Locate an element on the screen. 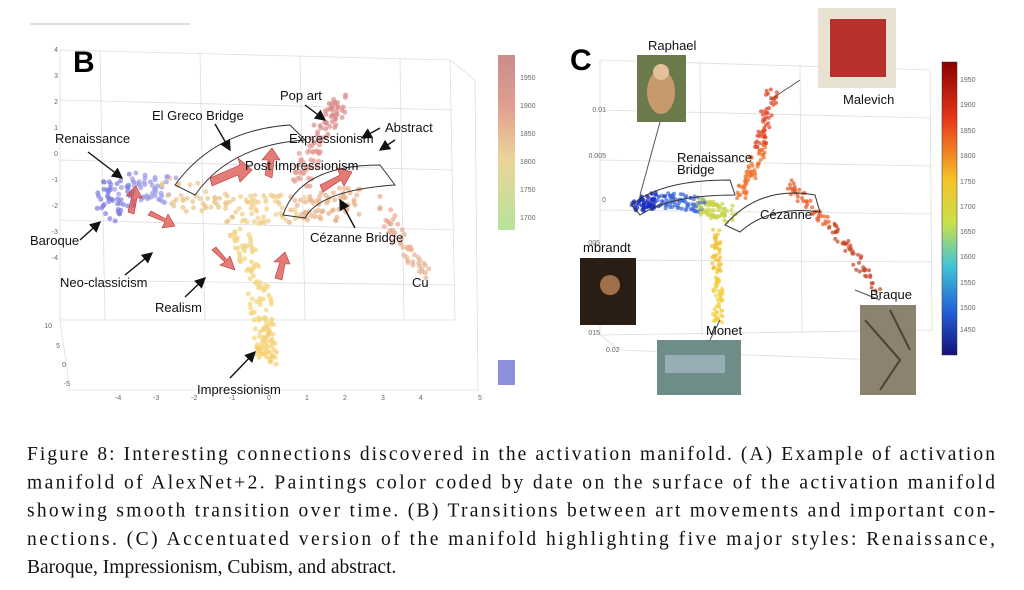 The image size is (1024, 590). y-tick: 015 is located at coordinates (594, 333).